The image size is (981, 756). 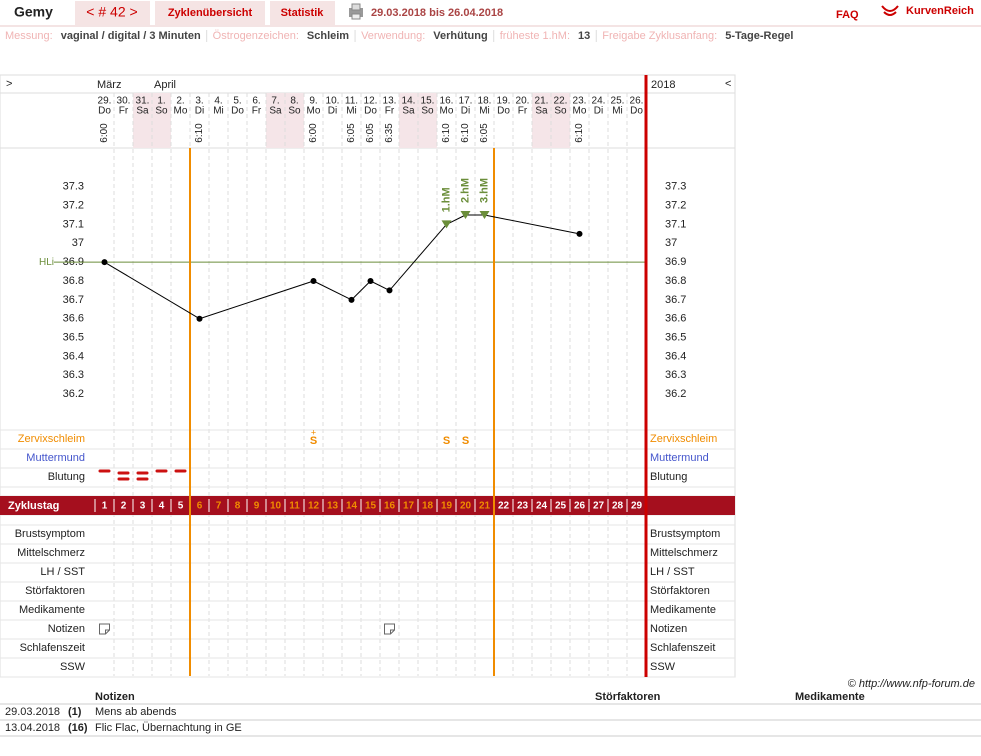 What do you see at coordinates (9, 84) in the screenshot?
I see `nav-prev: >` at bounding box center [9, 84].